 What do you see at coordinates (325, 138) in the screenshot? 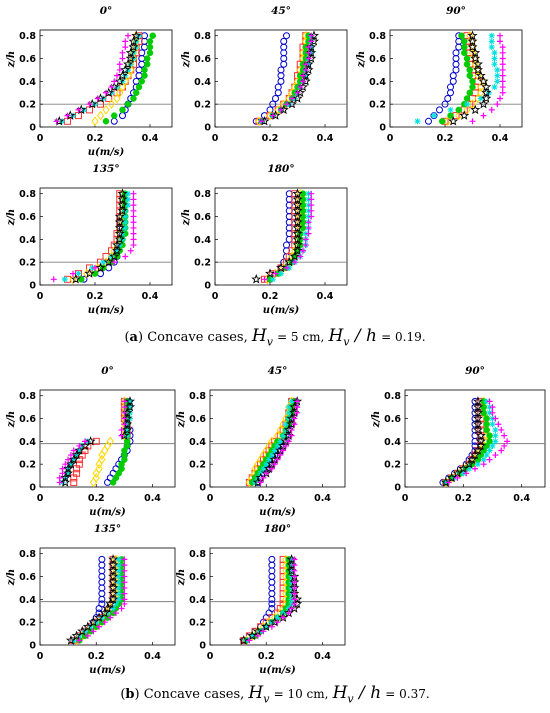
I see `x-tick-label: 0.4` at bounding box center [325, 138].